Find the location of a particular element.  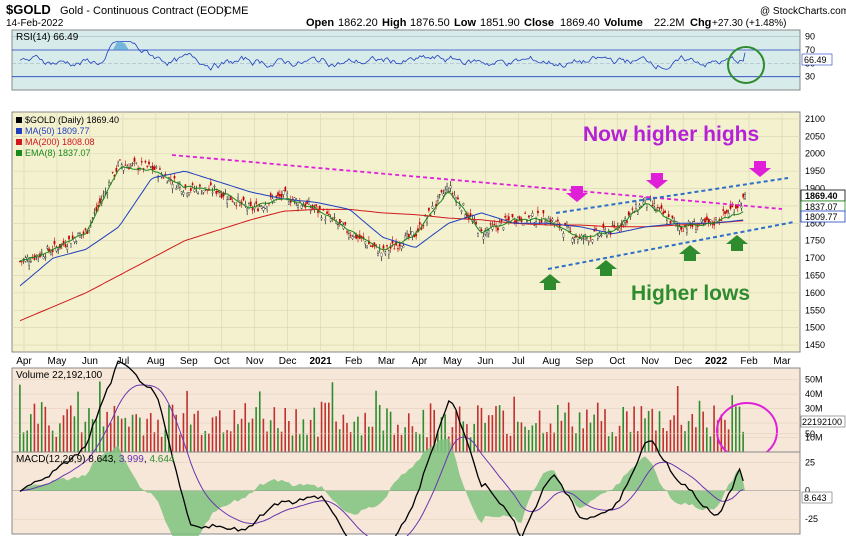

rsi-grid is located at coordinates (406, 57).